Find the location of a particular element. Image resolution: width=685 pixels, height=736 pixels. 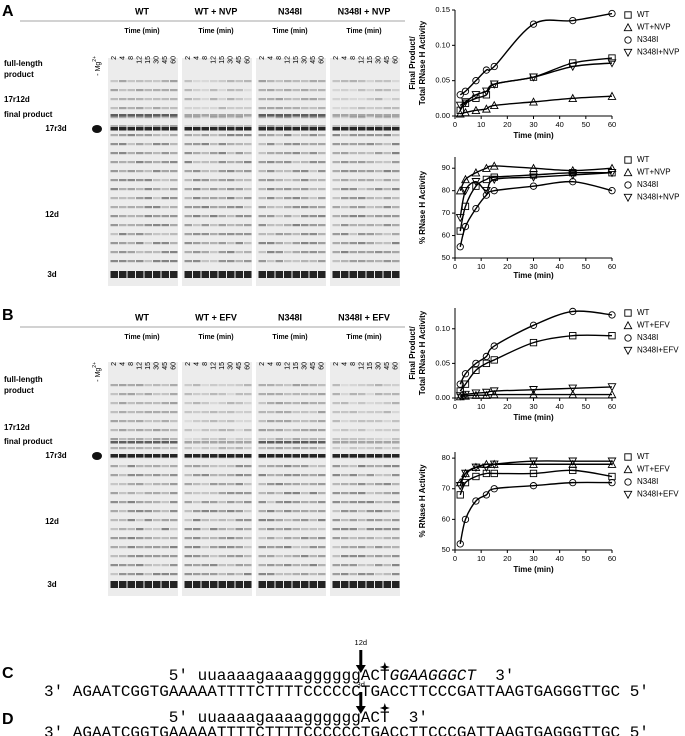

y-tick-label: 70 is located at coordinates (446, 488).